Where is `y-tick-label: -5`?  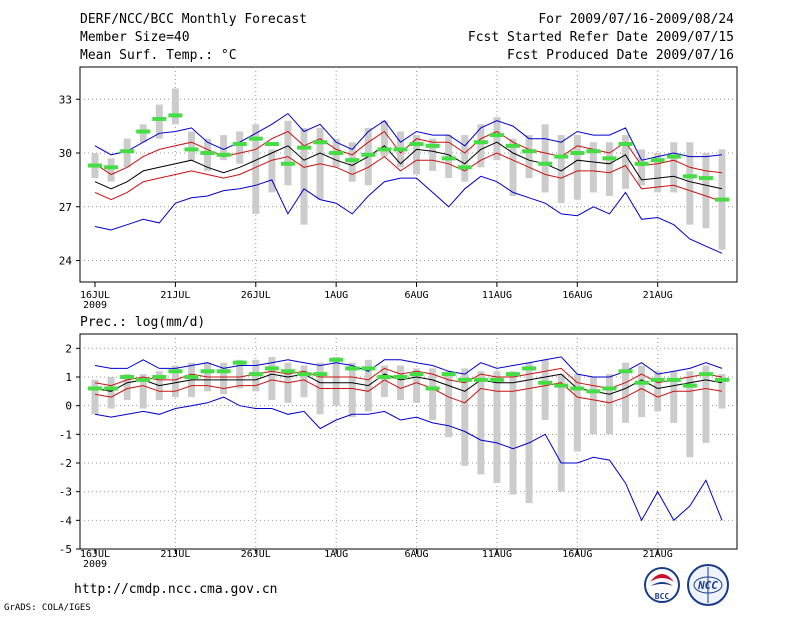
y-tick-label: -5 is located at coordinates (65, 549).